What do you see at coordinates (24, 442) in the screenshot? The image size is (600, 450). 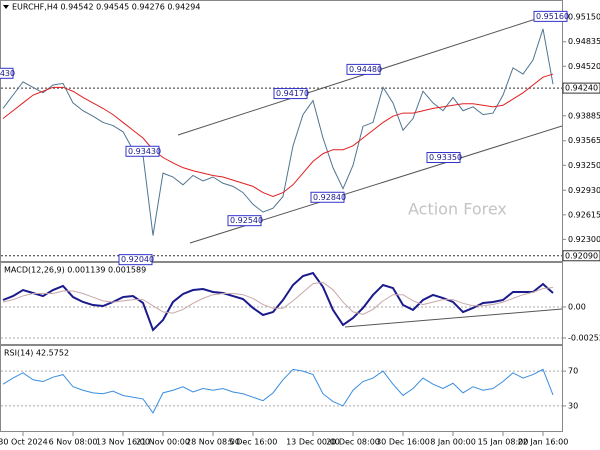 I see `x-tick-label: 30 Oct 2024` at bounding box center [24, 442].